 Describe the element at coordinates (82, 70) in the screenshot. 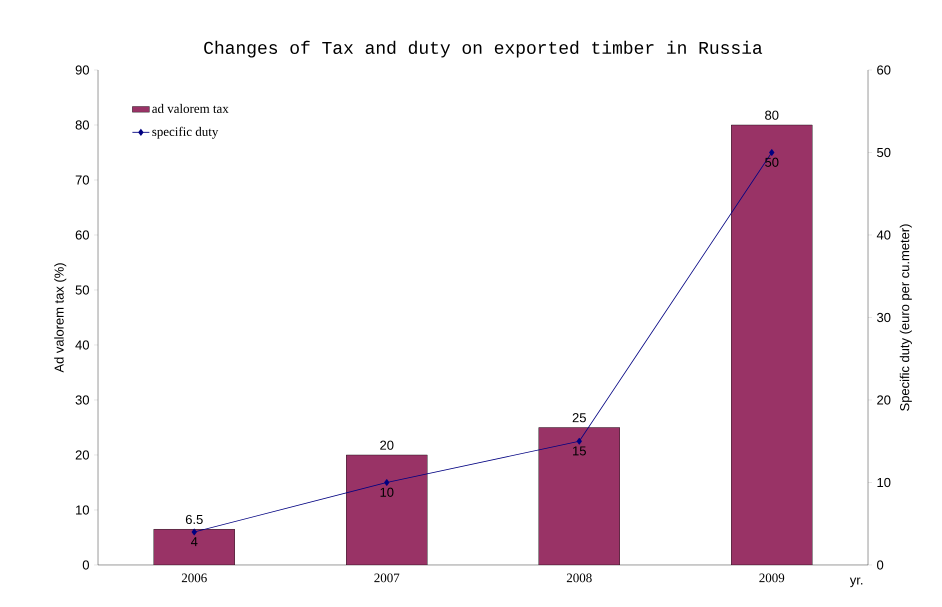

I see `y-tick-label: 90` at that location.